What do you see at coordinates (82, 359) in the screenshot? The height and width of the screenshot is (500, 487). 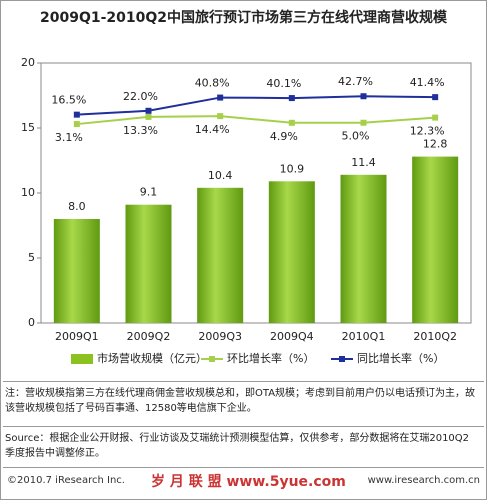 I see `legend-swatch` at bounding box center [82, 359].